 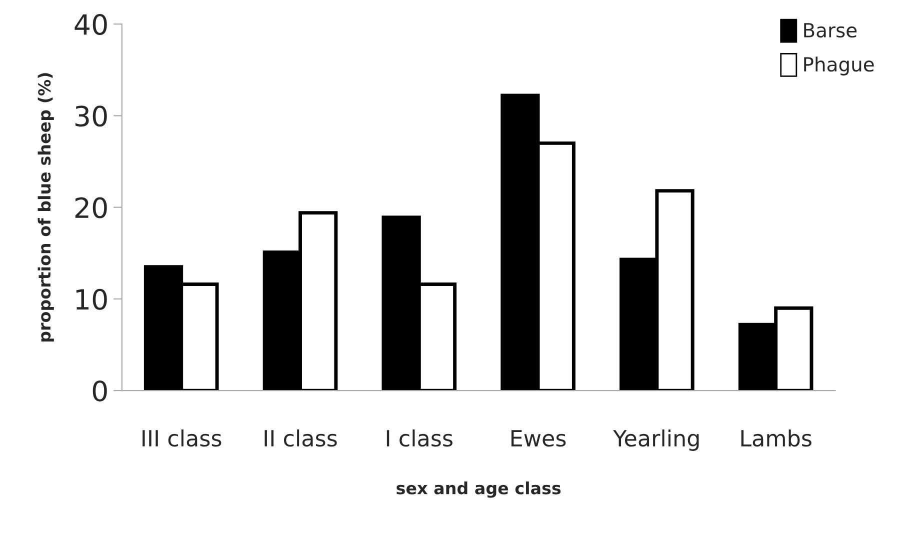 What do you see at coordinates (839, 66) in the screenshot?
I see `legend-label: Phague` at bounding box center [839, 66].